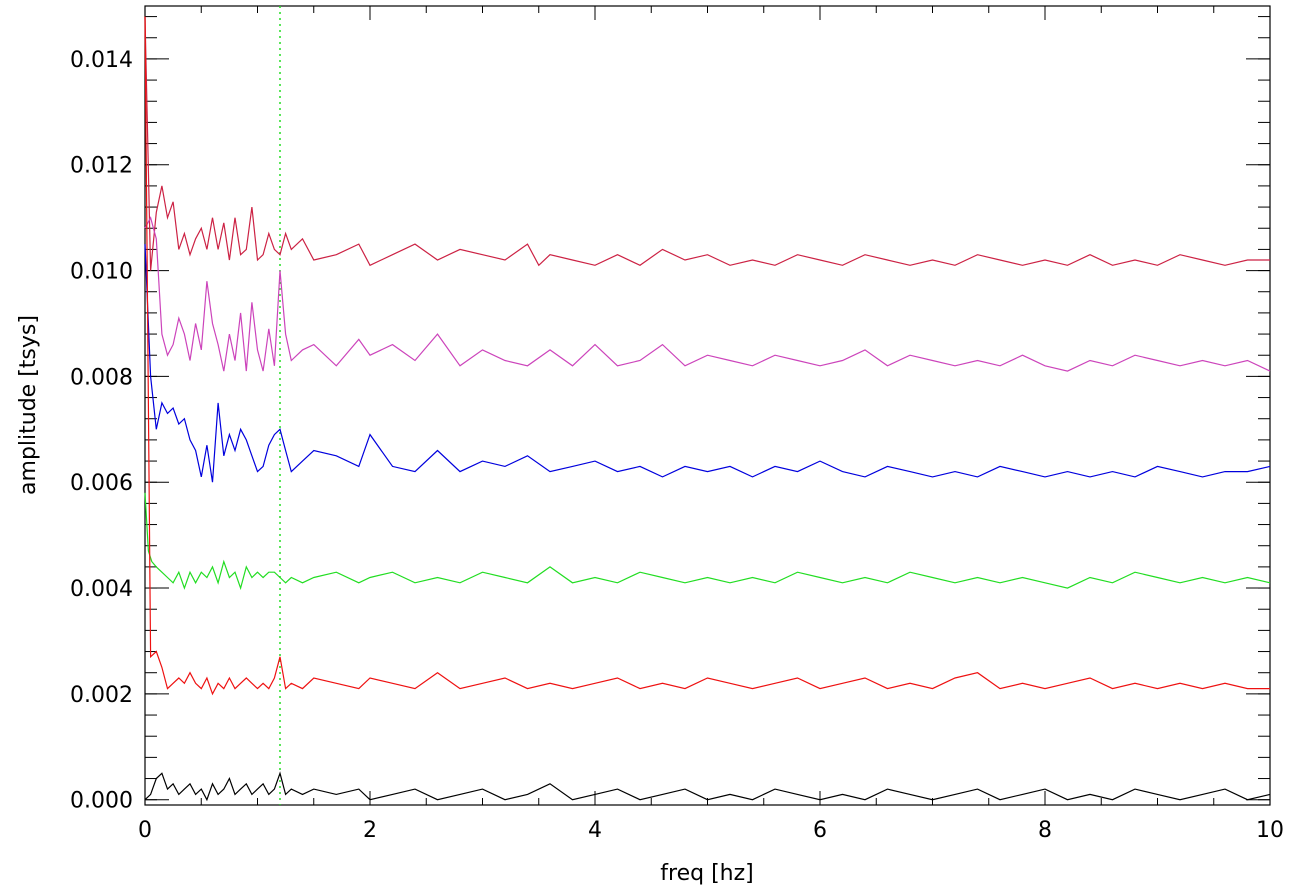  Describe the element at coordinates (820, 830) in the screenshot. I see `x-tick-label: 6` at that location.